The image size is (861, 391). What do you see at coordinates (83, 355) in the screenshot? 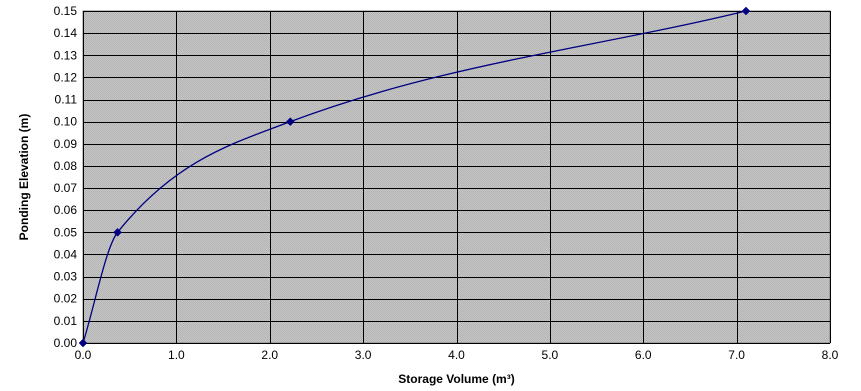
I see `x-tick-label: 0.0` at bounding box center [83, 355].